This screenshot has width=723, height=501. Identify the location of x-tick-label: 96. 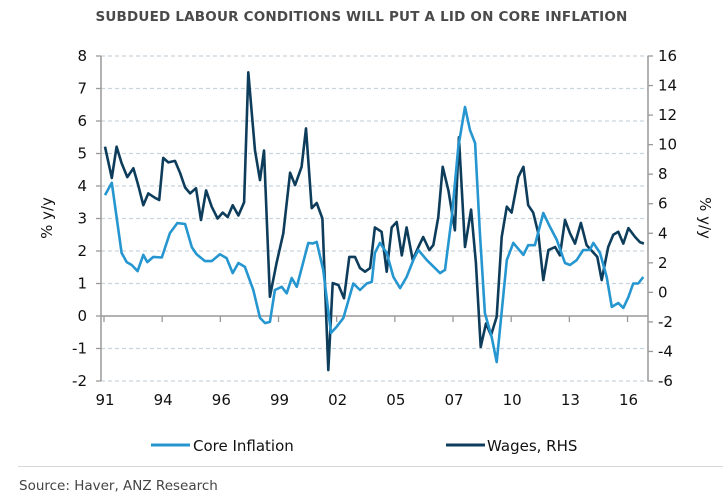
(221, 400).